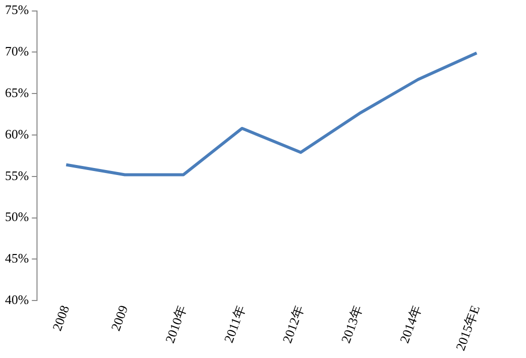 This screenshot has width=526, height=358. What do you see at coordinates (16, 134) in the screenshot?
I see `y-tick-label: 60%` at bounding box center [16, 134].